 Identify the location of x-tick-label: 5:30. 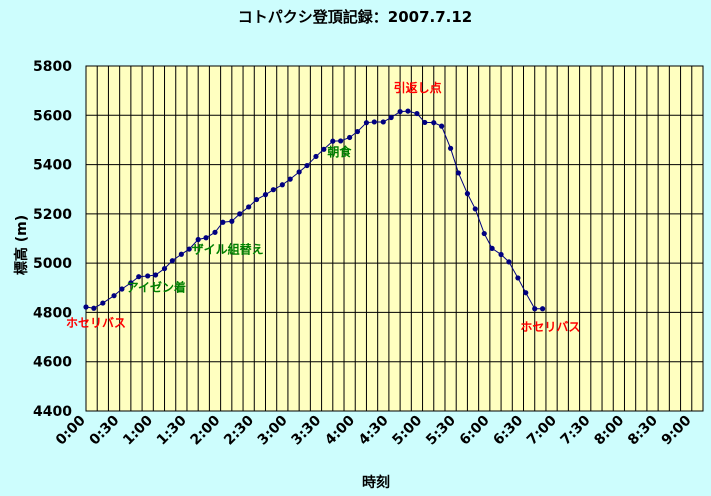
(441, 430).